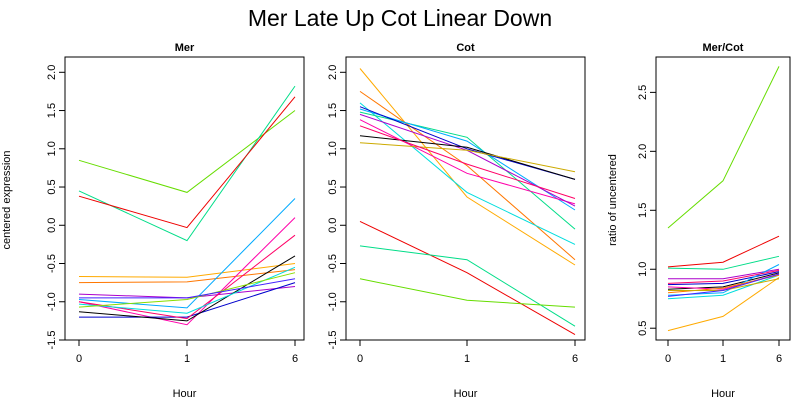  What do you see at coordinates (723, 48) in the screenshot?
I see `panel-title: Mer/Cot` at bounding box center [723, 48].